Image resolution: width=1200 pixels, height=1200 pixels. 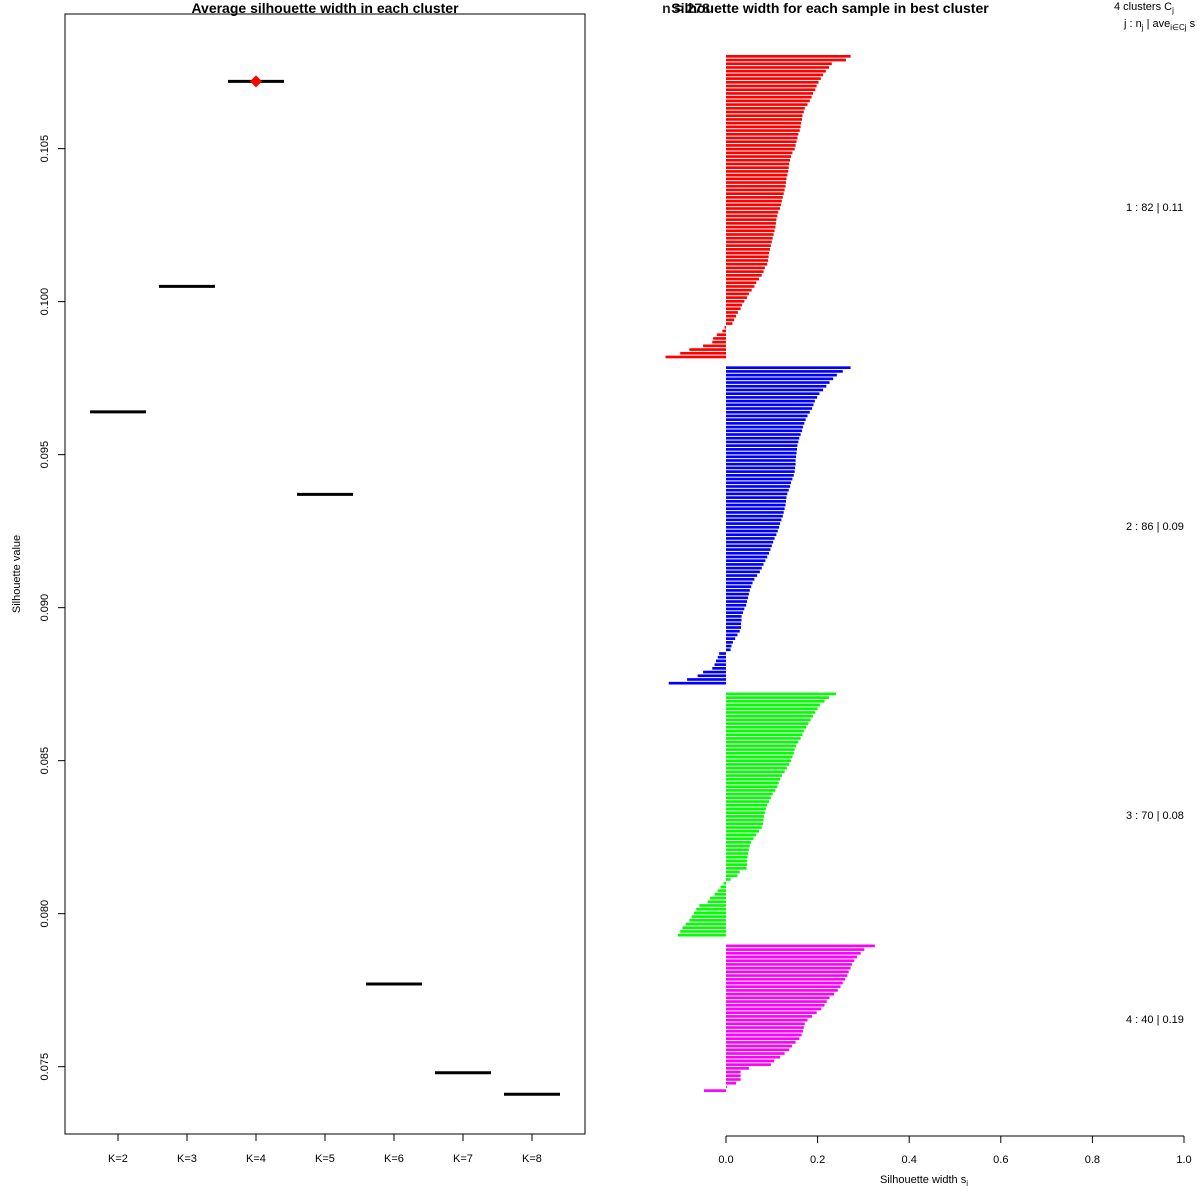 I want to click on left-xtick-label: K=7, so click(x=463, y=1159).